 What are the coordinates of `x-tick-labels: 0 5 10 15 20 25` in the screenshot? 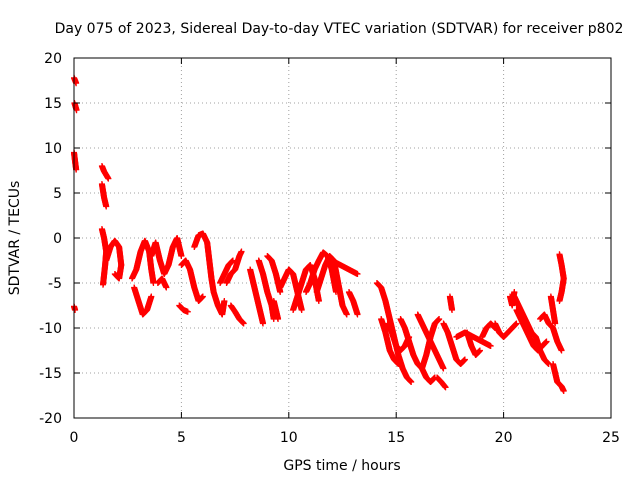 It's located at (345, 438).